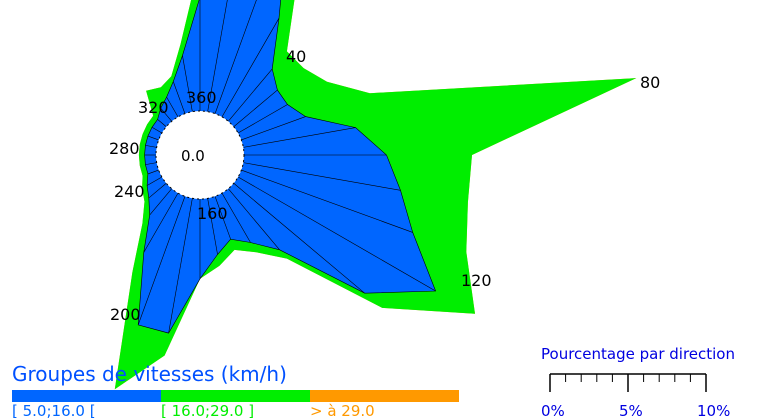 This screenshot has height=420, width=780. Describe the element at coordinates (631, 411) in the screenshot. I see `scale-label-5: 5%` at that location.